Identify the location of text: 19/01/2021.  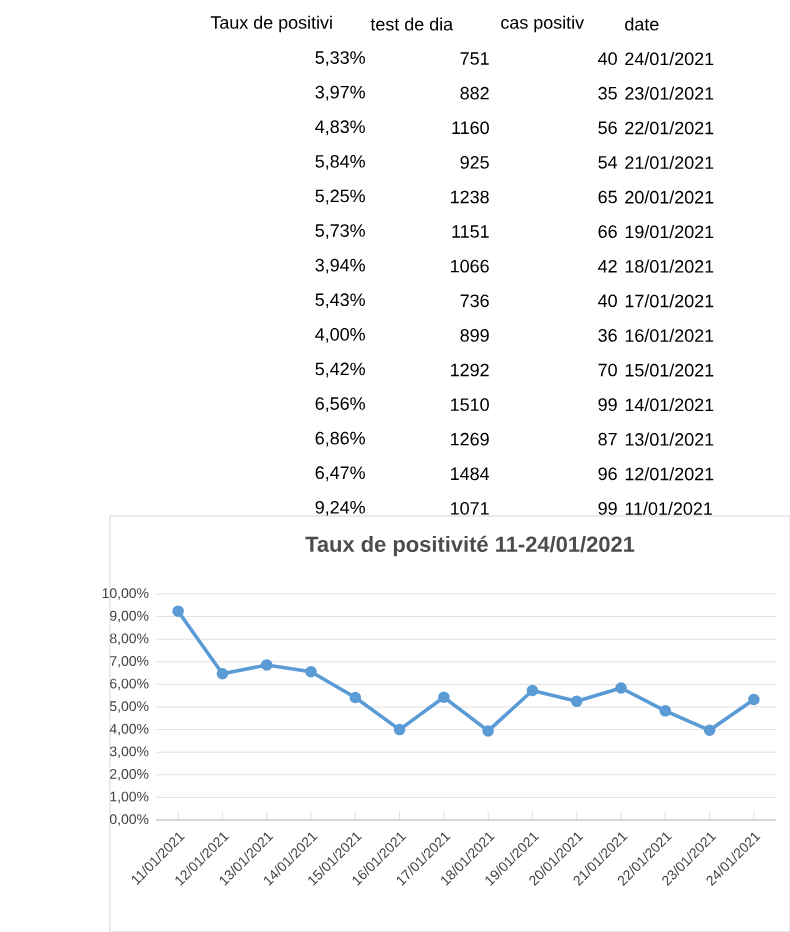
(669, 232).